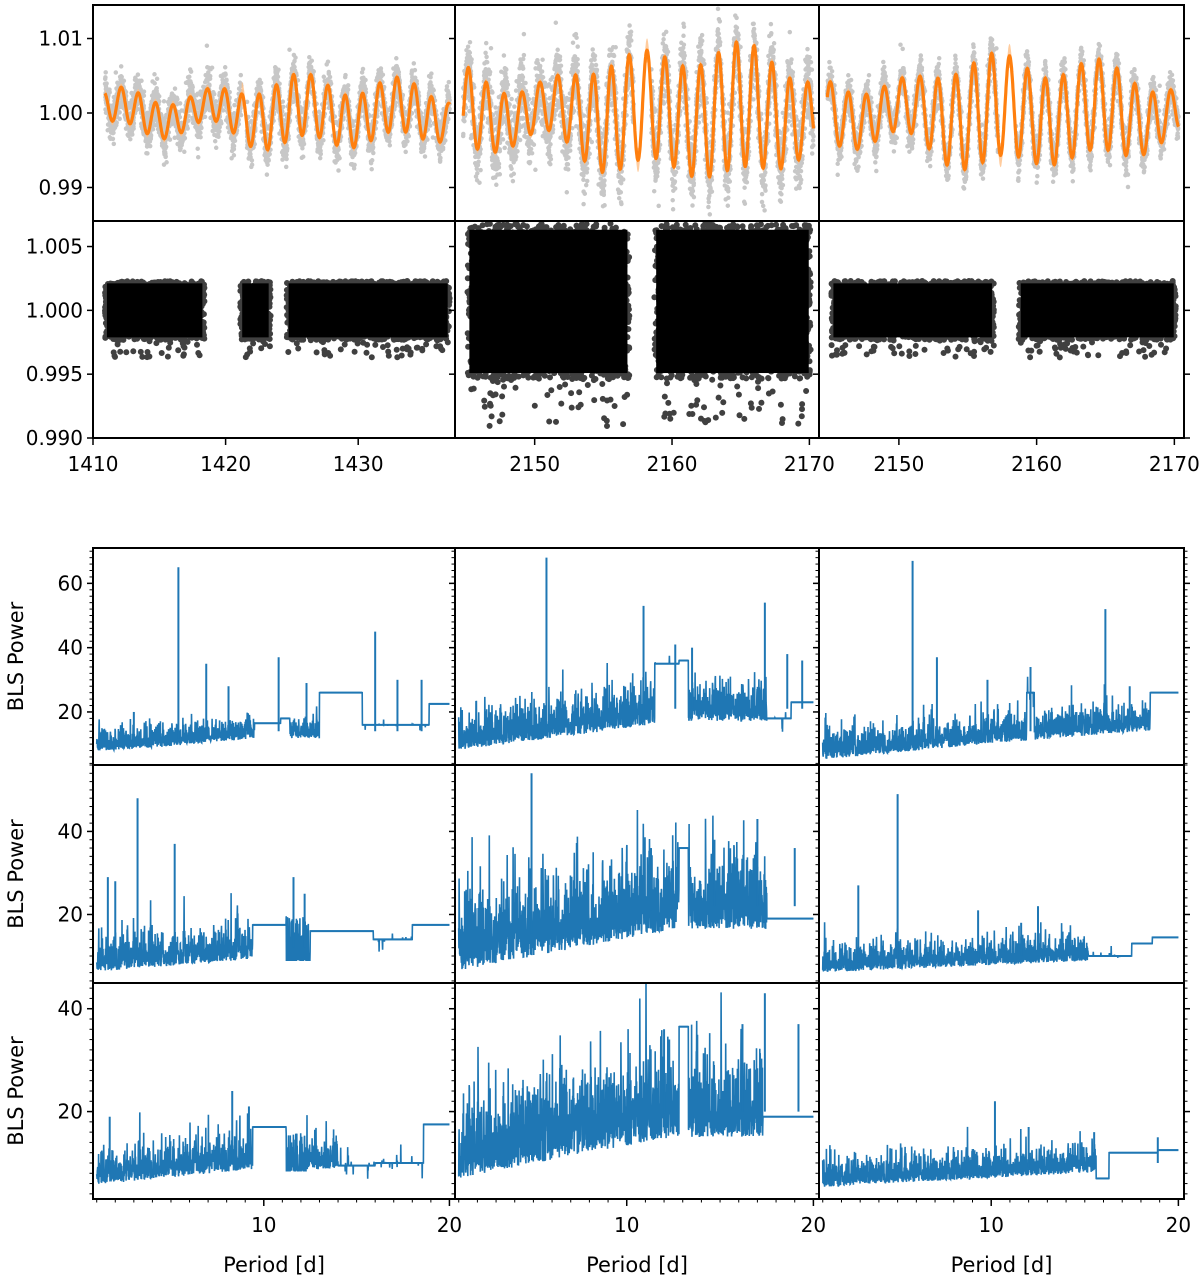 The width and height of the screenshot is (1200, 1281). I want to click on y-tick-label: 0.990, so click(54, 438).